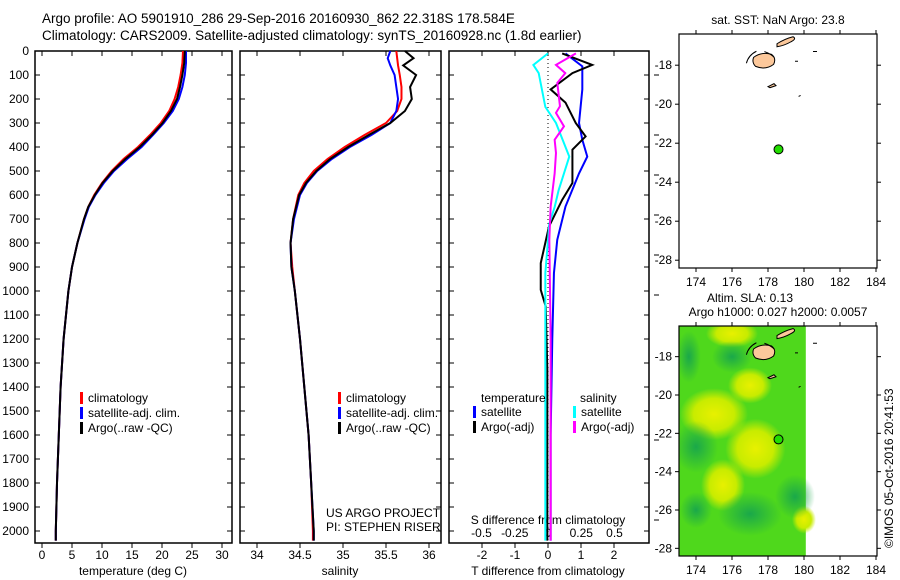 The height and width of the screenshot is (580, 900). I want to click on s-tick-label: -0.5, so click(481, 533).